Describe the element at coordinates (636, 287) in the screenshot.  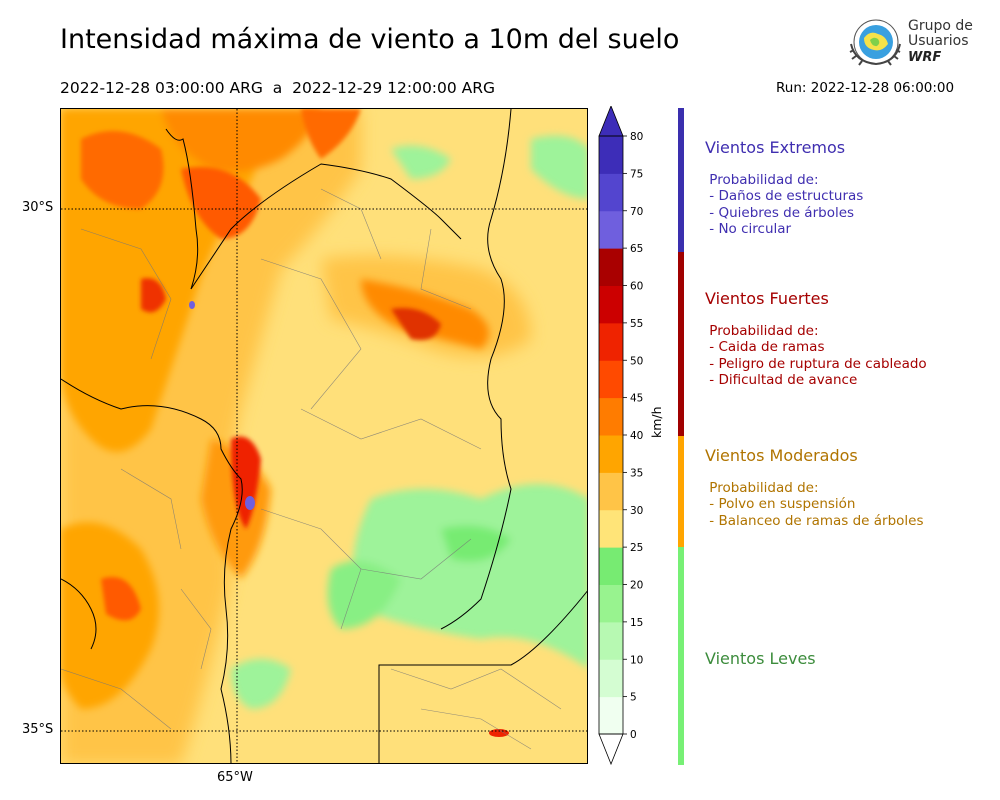
I see `colorbar-tick-label: 60` at that location.